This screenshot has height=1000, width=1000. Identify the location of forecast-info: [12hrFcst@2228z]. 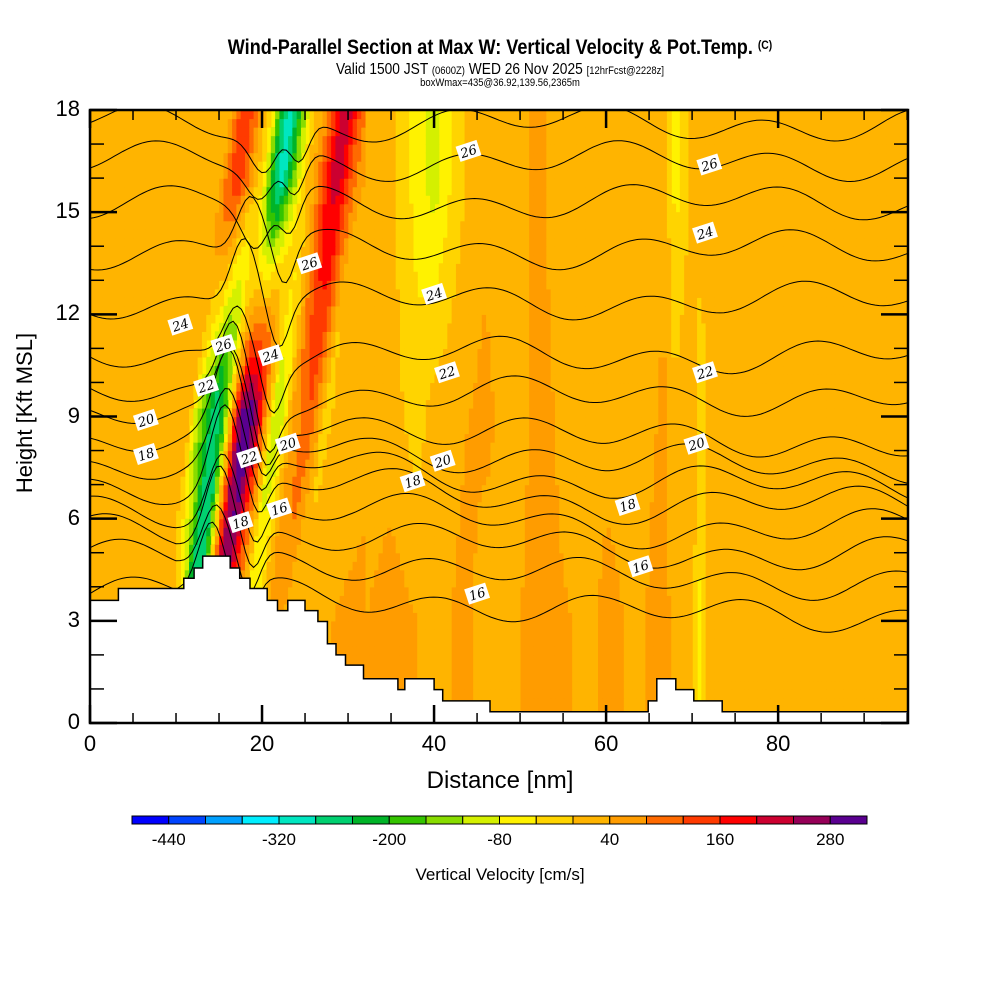
(625, 71).